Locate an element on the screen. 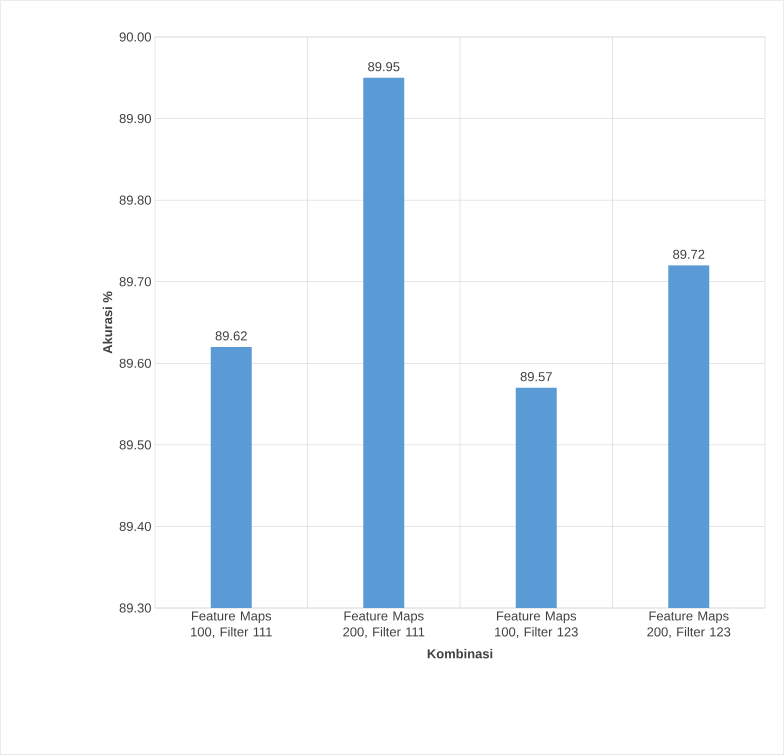 The image size is (784, 755). x-axis-title: Kombinasi is located at coordinates (460, 653).